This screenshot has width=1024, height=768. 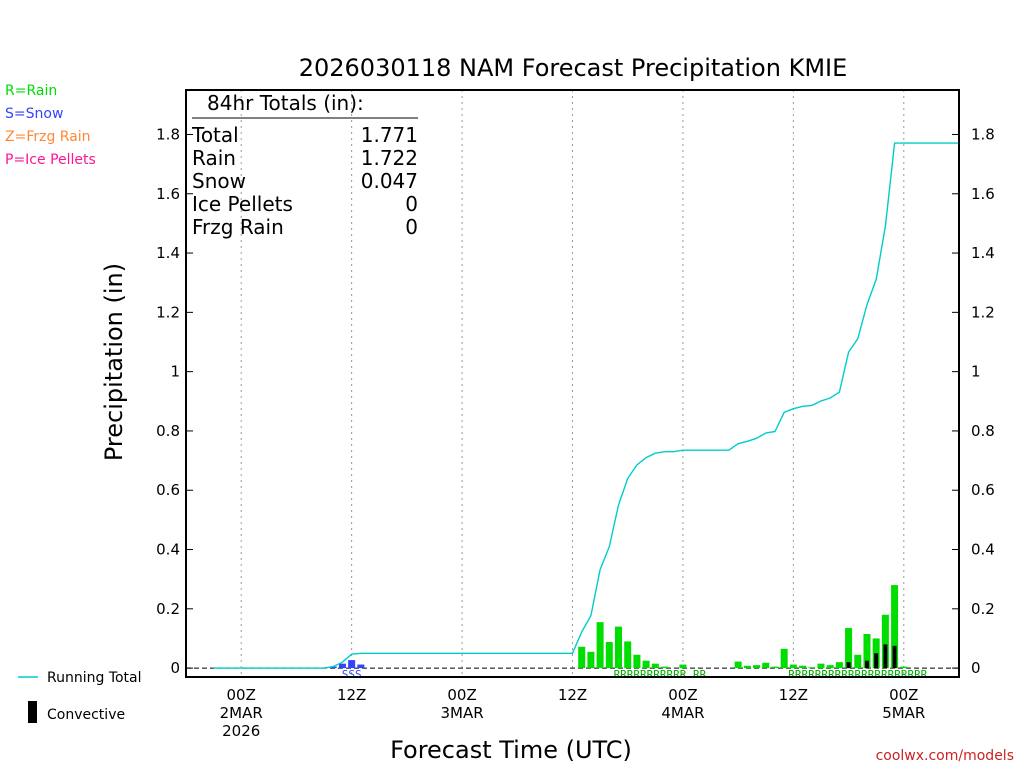 I want to click on snow-value: 0.047, so click(x=389, y=181).